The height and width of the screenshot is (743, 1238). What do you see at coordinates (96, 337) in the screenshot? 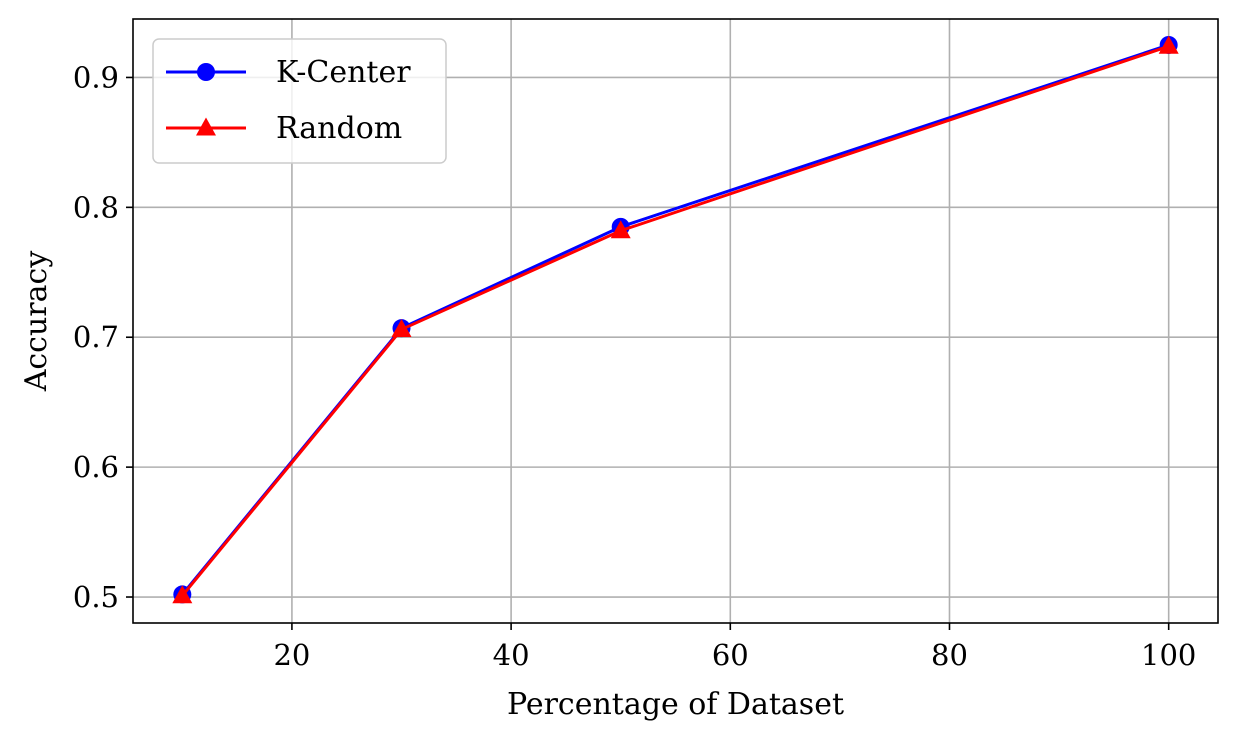
I see `y-tick-label: 0.7` at bounding box center [96, 337].